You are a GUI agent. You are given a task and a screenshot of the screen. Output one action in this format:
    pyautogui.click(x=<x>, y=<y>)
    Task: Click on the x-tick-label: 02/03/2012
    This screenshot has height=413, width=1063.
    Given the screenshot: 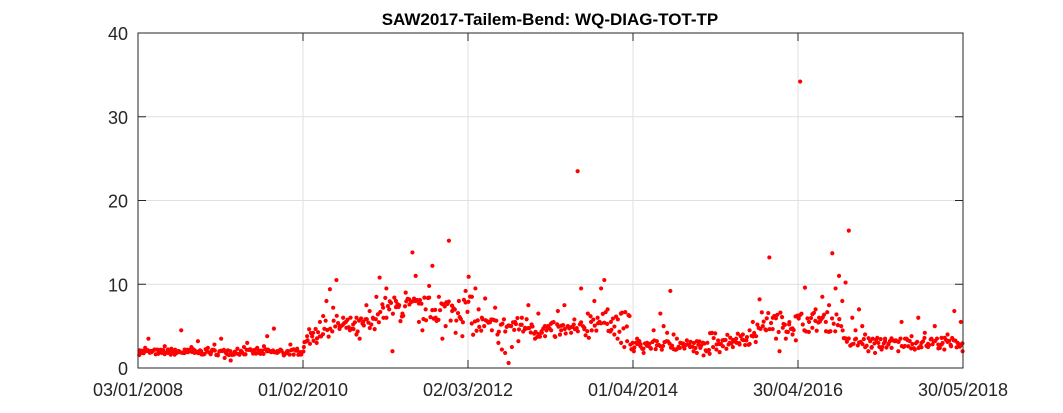 What is the action you would take?
    pyautogui.click(x=468, y=390)
    